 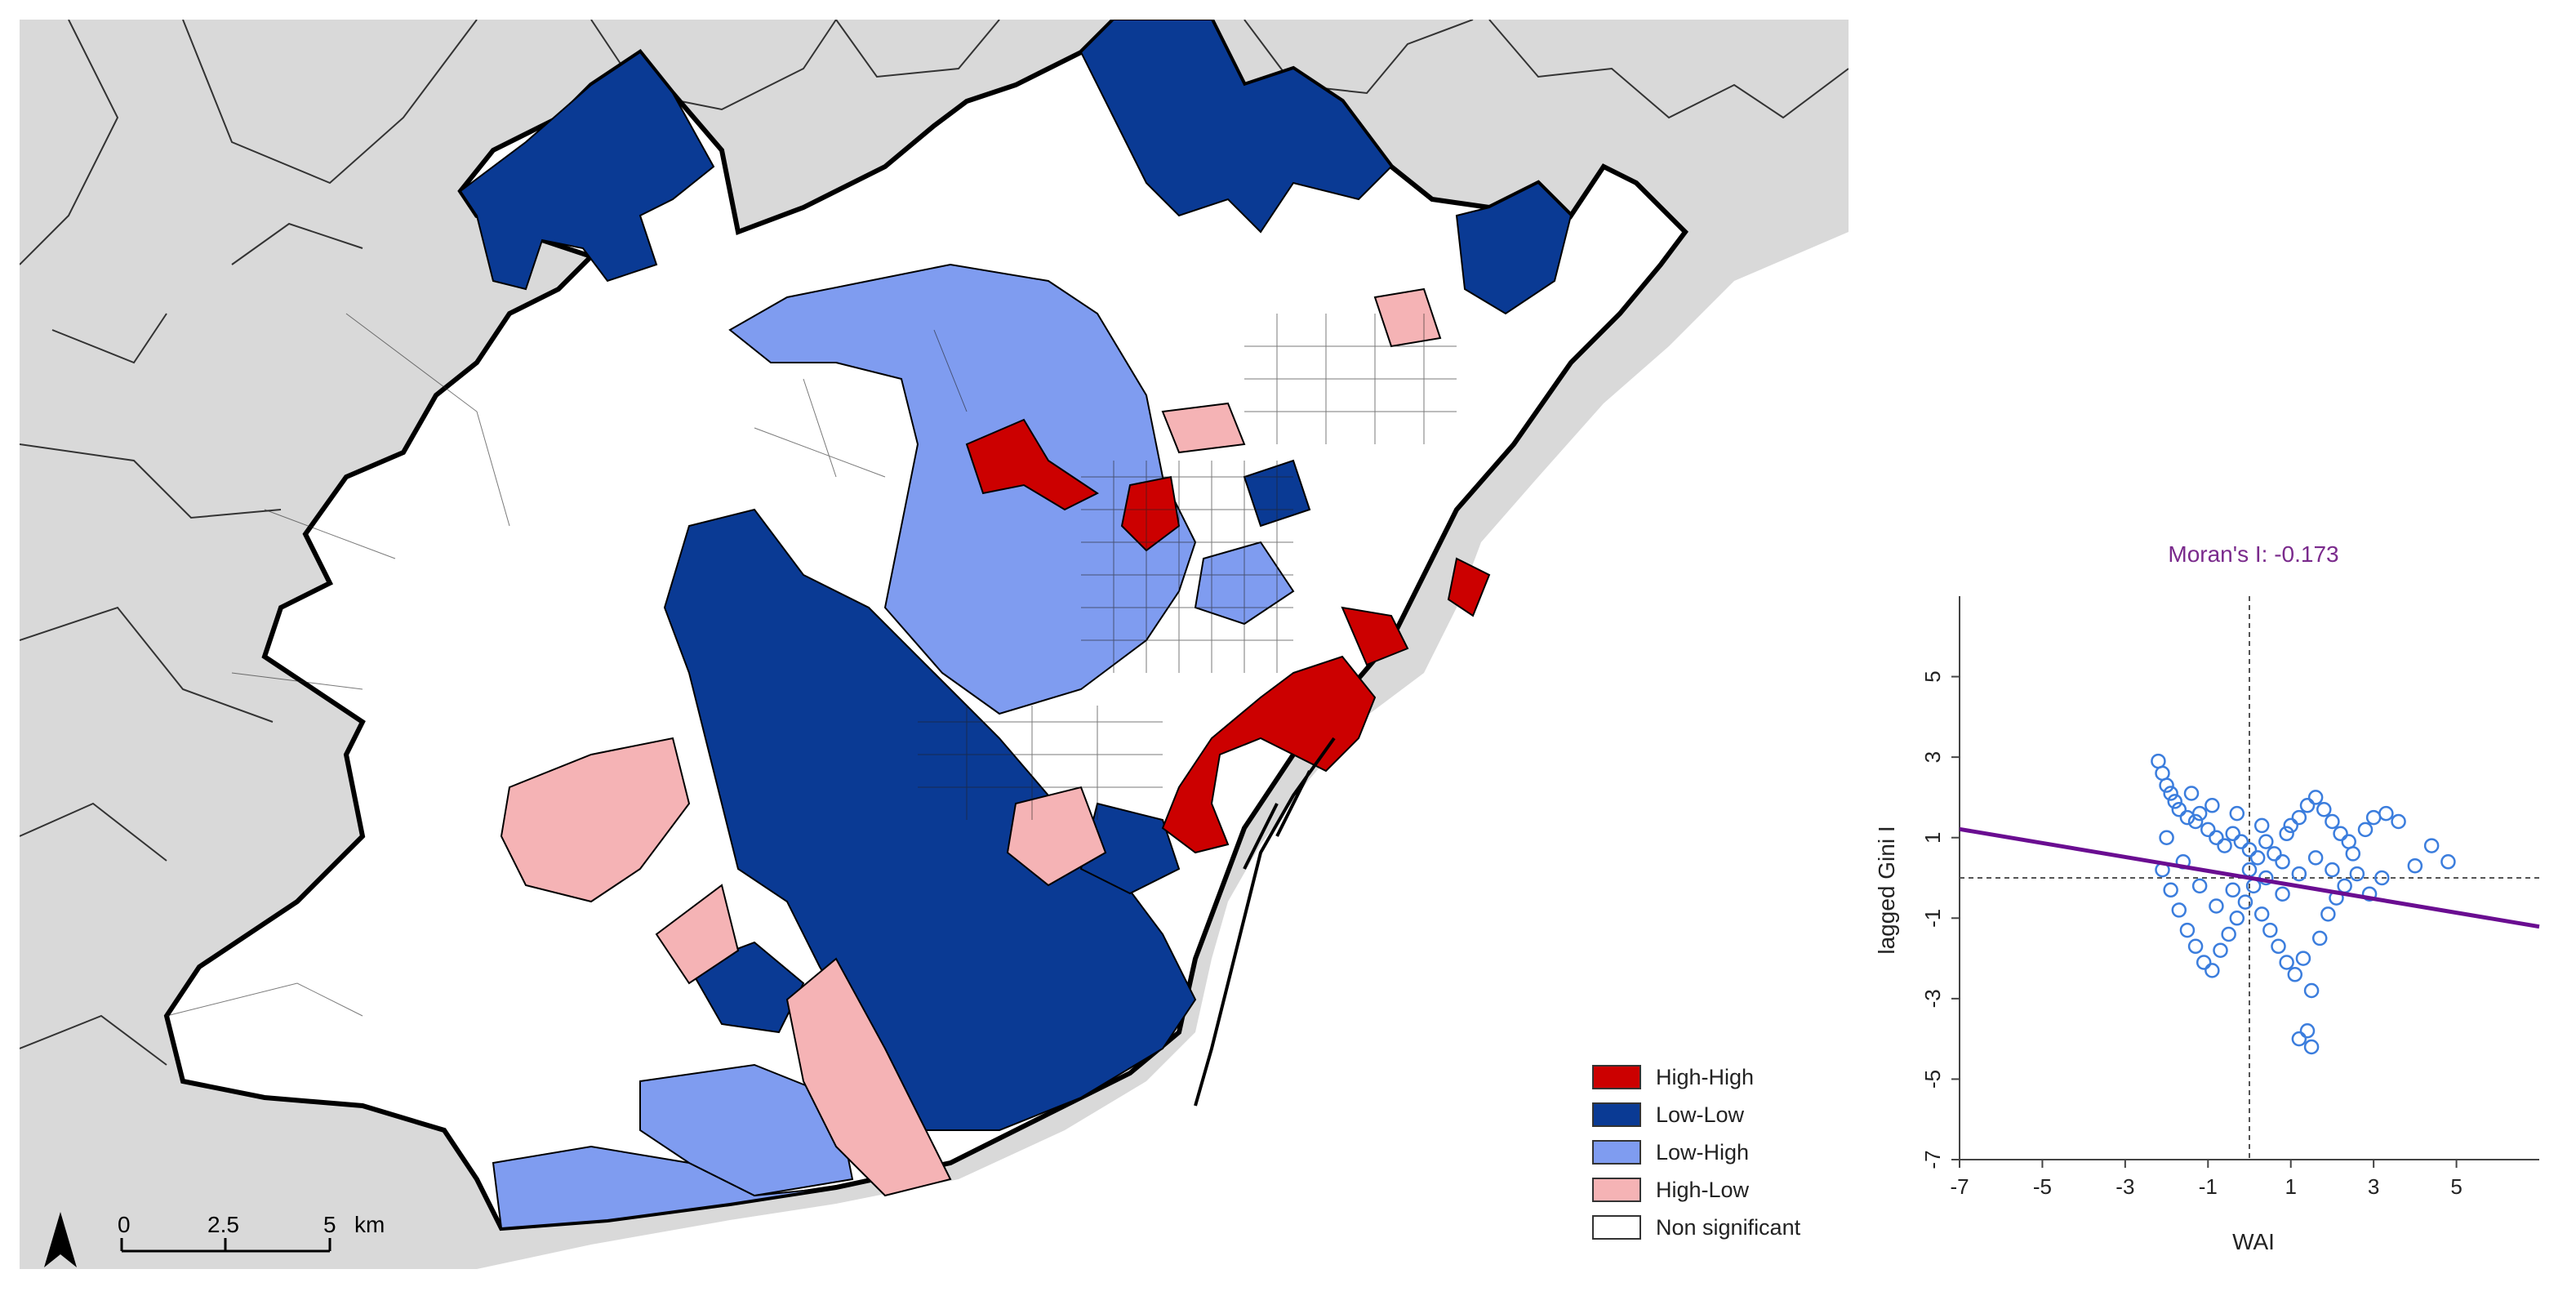 What do you see at coordinates (2456, 1186) in the screenshot?
I see `x-tick-label: 5` at bounding box center [2456, 1186].